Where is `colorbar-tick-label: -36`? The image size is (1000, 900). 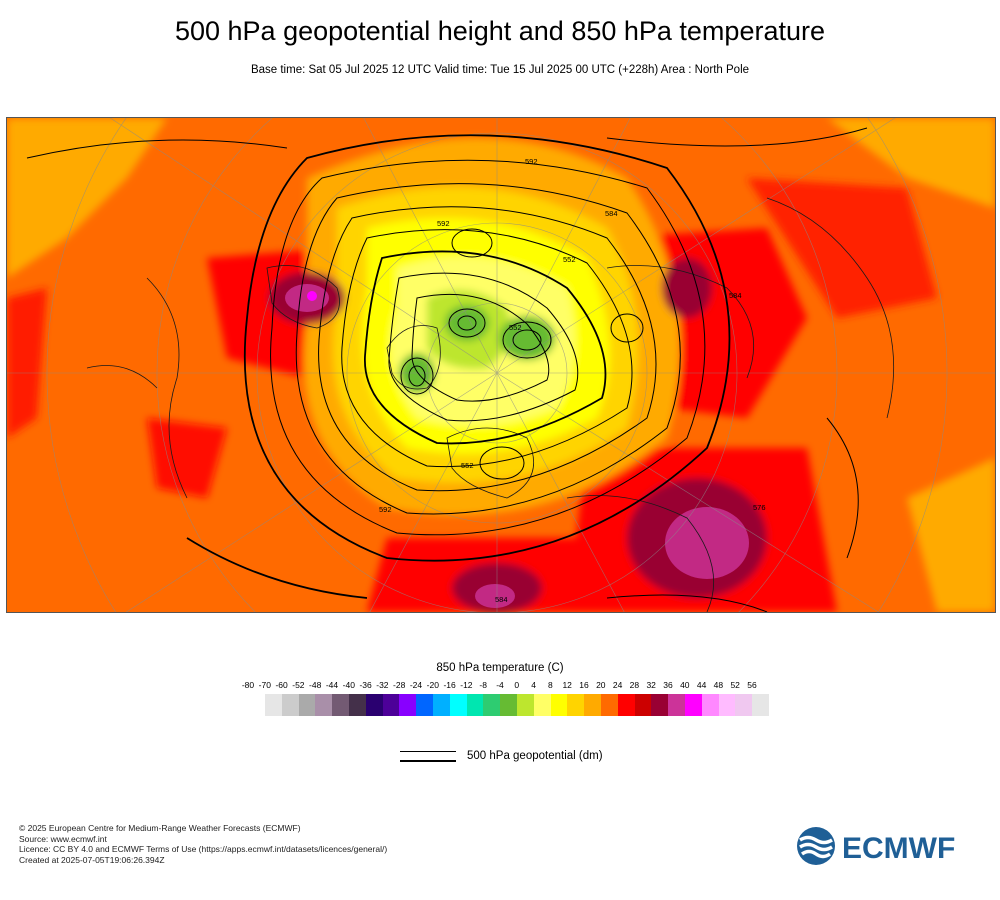
colorbar-tick-label: -36 is located at coordinates (365, 685).